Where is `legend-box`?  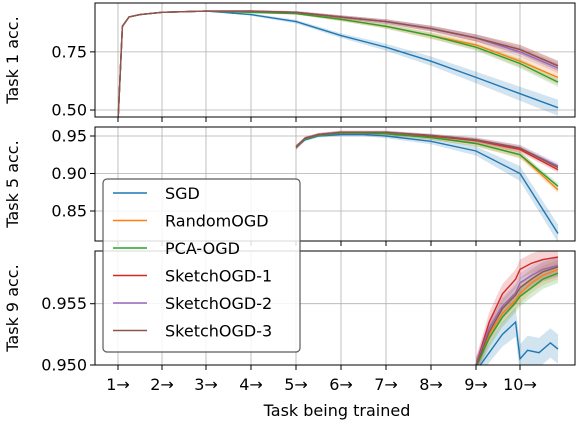
legend-box is located at coordinates (201, 265).